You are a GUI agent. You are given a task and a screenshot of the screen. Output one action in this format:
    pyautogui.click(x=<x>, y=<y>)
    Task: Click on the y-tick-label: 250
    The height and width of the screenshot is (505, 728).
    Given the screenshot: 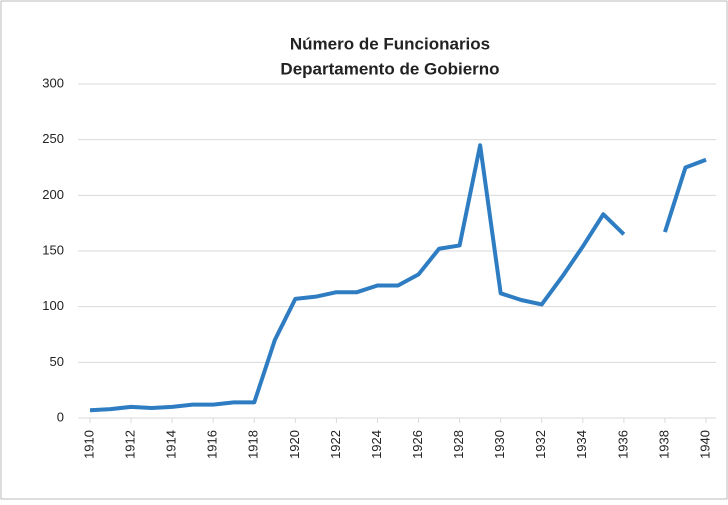 What is the action you would take?
    pyautogui.click(x=53, y=138)
    